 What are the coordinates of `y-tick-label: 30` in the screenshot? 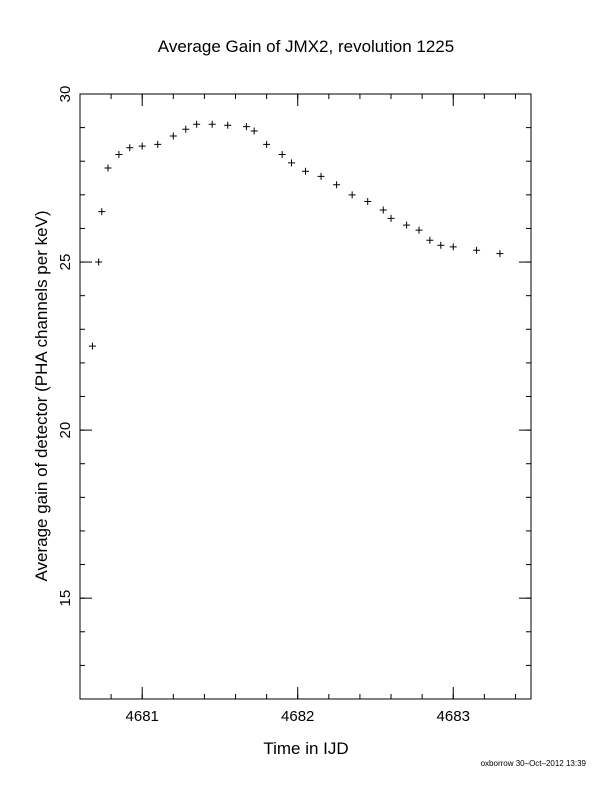 It's located at (65, 94).